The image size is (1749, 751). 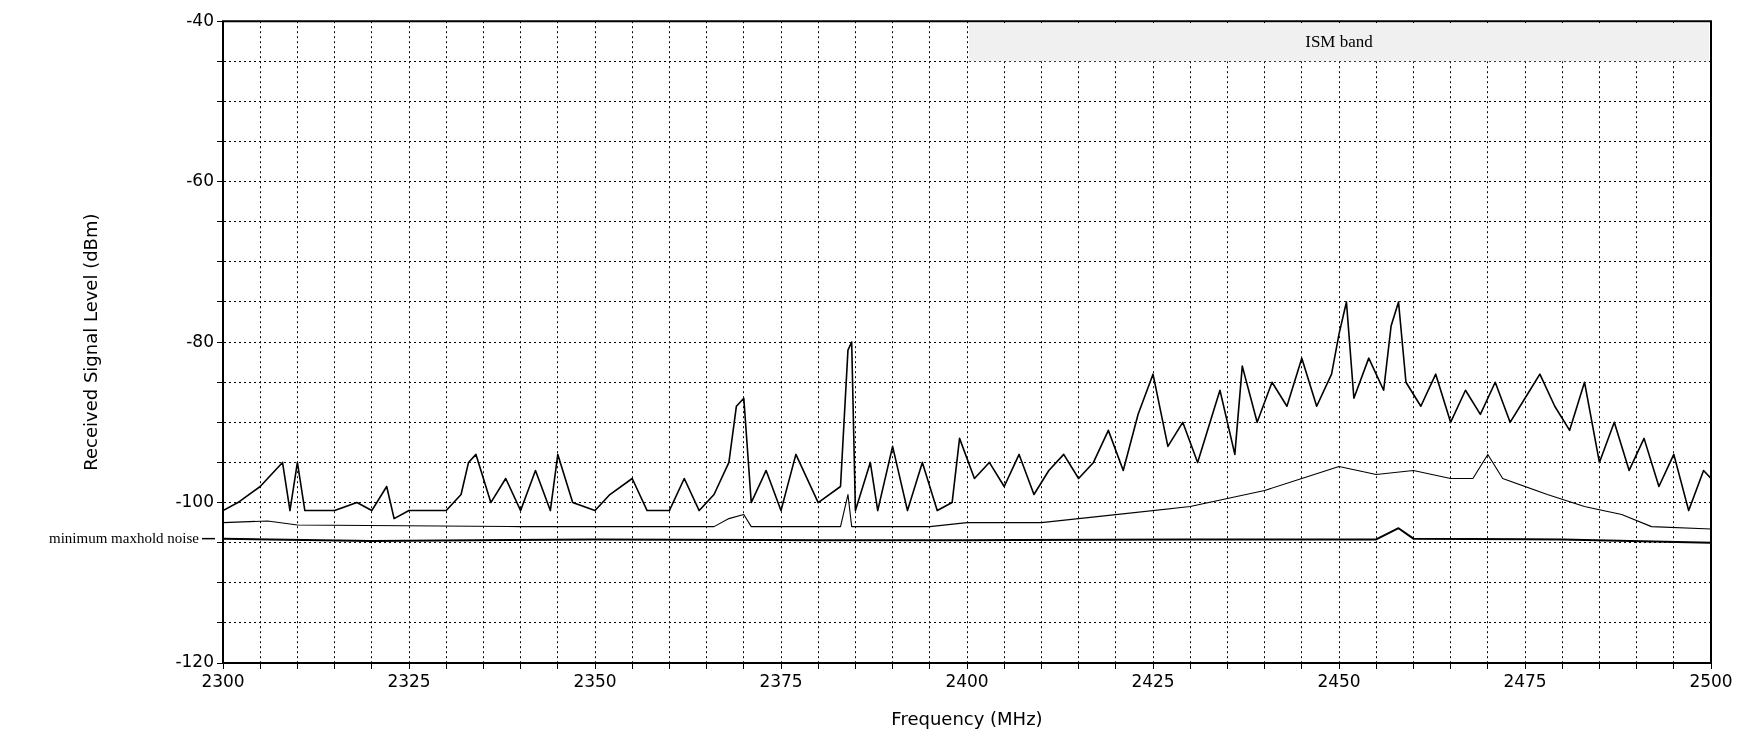 What do you see at coordinates (1525, 680) in the screenshot?
I see `x-tick-label: 2475` at bounding box center [1525, 680].